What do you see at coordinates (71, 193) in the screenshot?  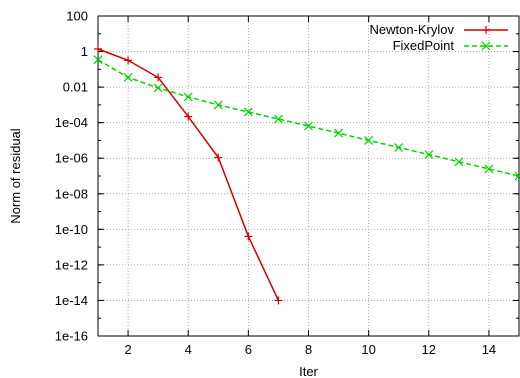 I see `y-tick-label: 1e-08` at bounding box center [71, 193].